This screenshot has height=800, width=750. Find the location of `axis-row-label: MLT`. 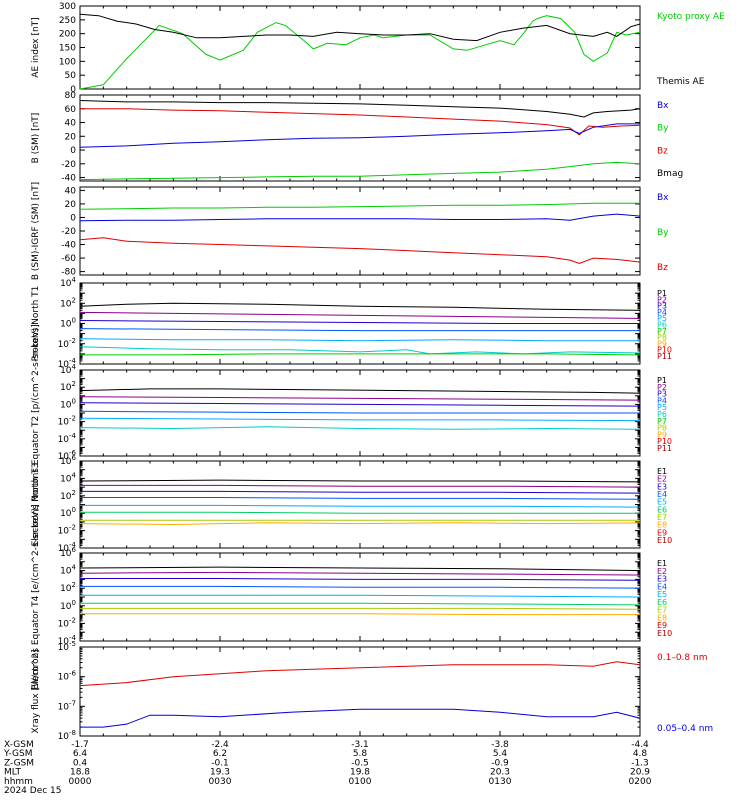

axis-row-label: MLT is located at coordinates (13, 773).